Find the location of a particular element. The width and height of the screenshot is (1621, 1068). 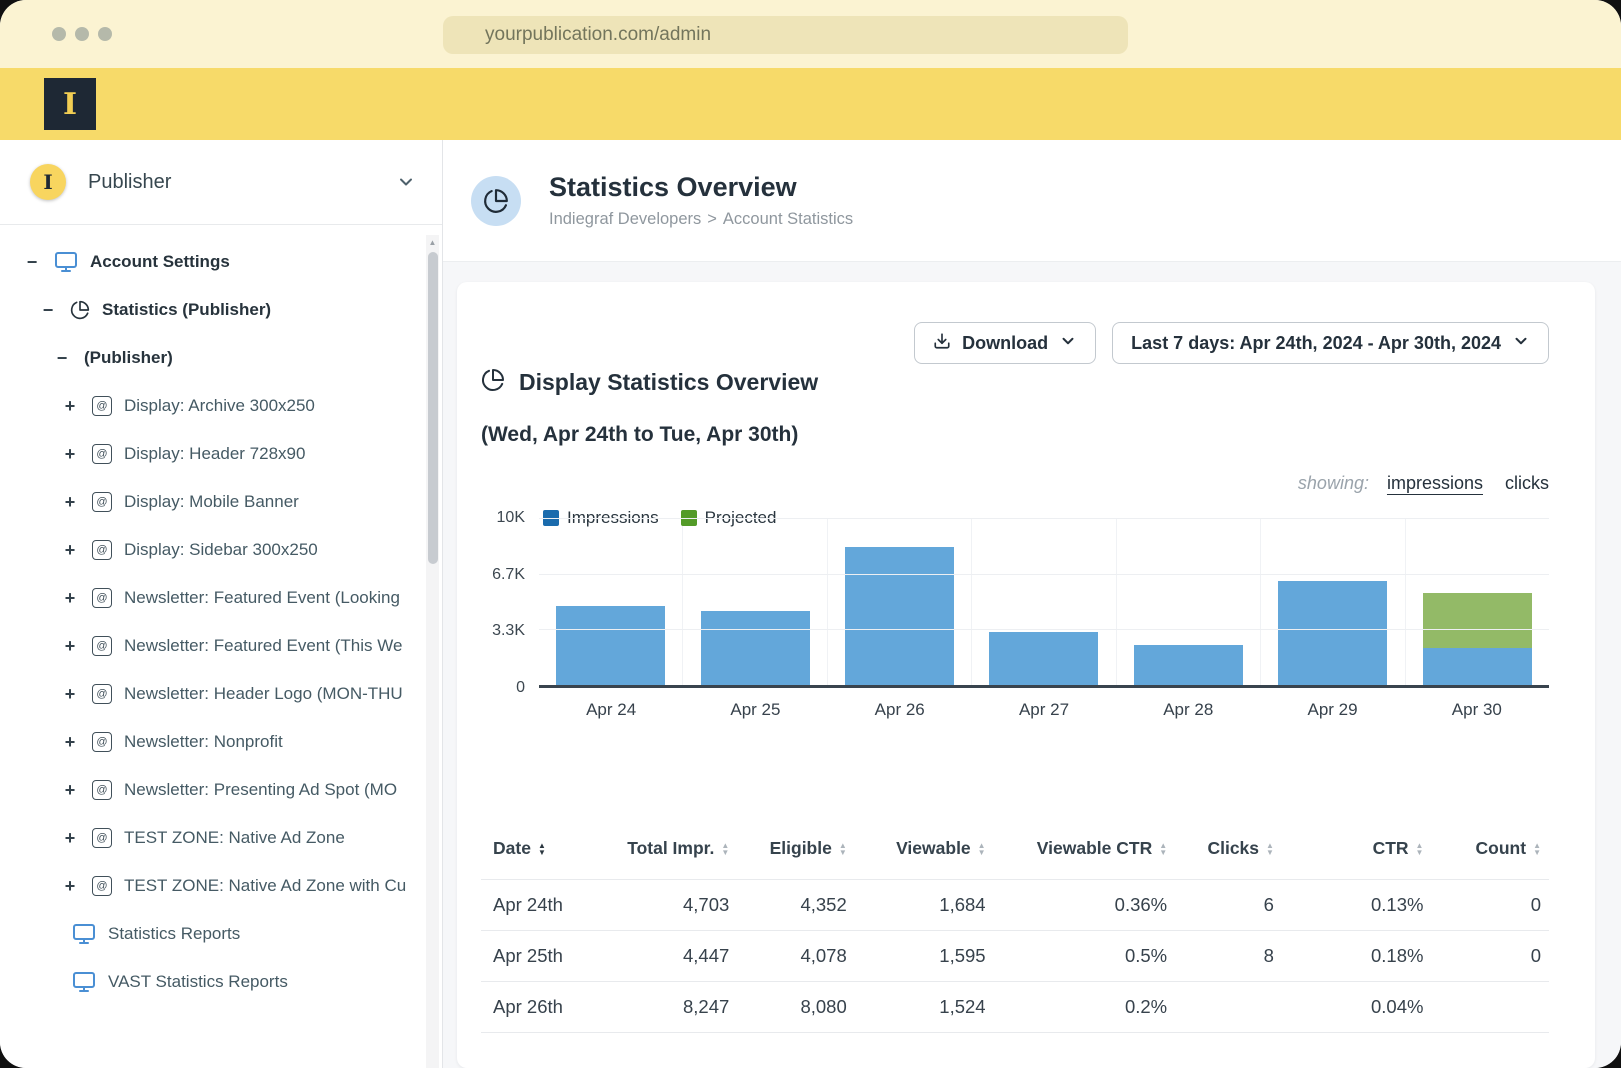

tree-item: + @ Display: Sidebar 300x250 is located at coordinates (221, 550).